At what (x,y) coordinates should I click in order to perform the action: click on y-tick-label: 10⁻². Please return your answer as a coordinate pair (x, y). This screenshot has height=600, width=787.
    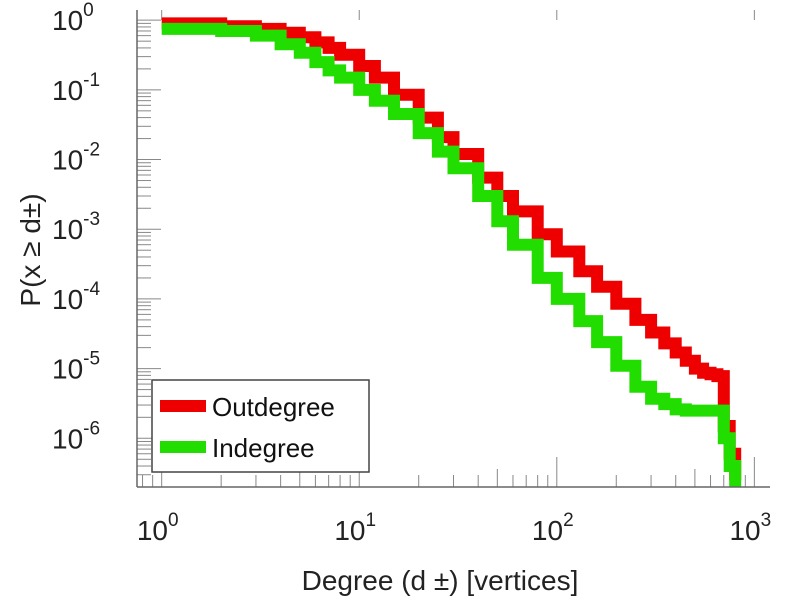
    Looking at the image, I should click on (76, 158).